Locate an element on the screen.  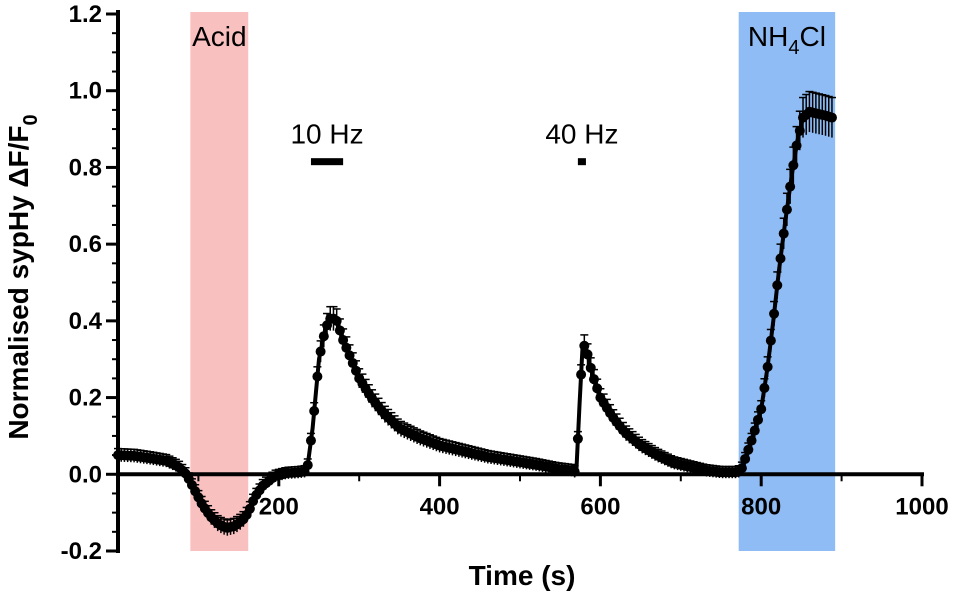
x-tick-label: 800 is located at coordinates (761, 506).